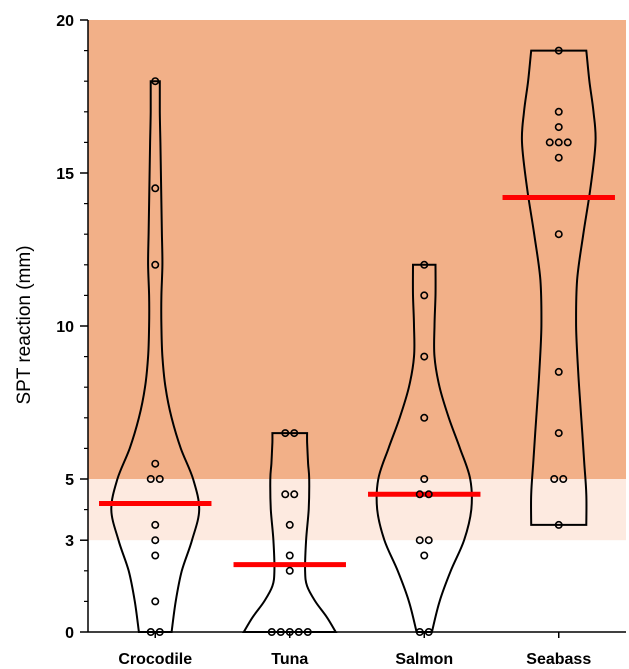 Image resolution: width=629 pixels, height=669 pixels. What do you see at coordinates (65, 174) in the screenshot?
I see `y-tick-label: 15` at bounding box center [65, 174].